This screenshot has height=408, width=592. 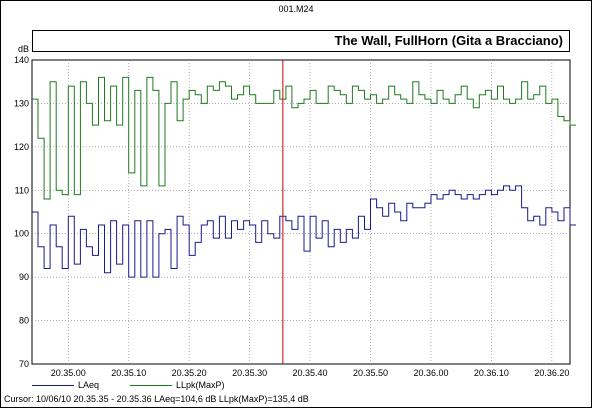 What do you see at coordinates (310, 373) in the screenshot?
I see `x-tick-label: 20.35.40` at bounding box center [310, 373].